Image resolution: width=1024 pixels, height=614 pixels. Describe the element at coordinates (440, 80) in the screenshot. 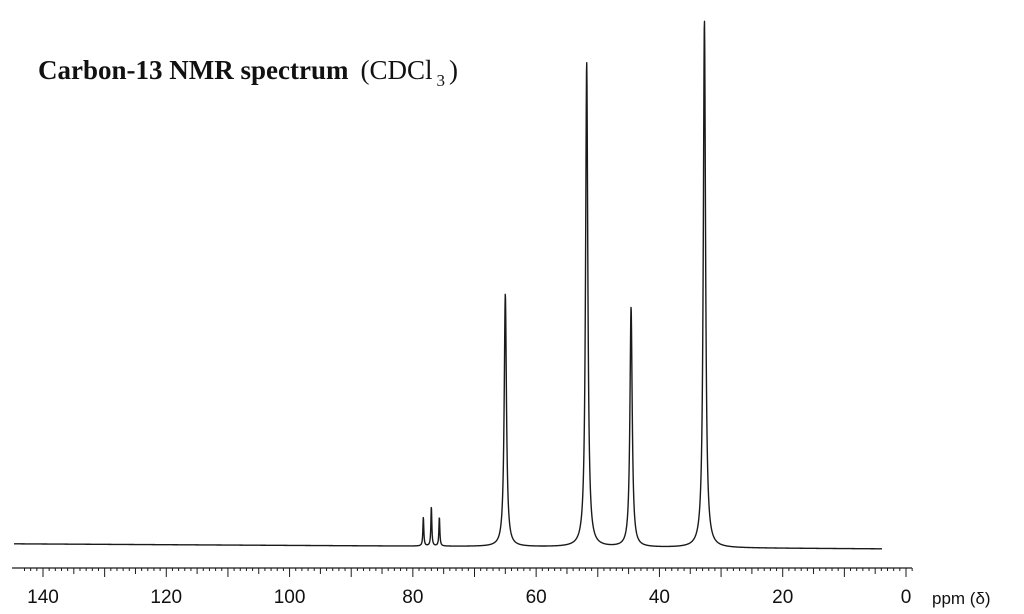

I see `chart-title-solvent-subscript: 3` at that location.